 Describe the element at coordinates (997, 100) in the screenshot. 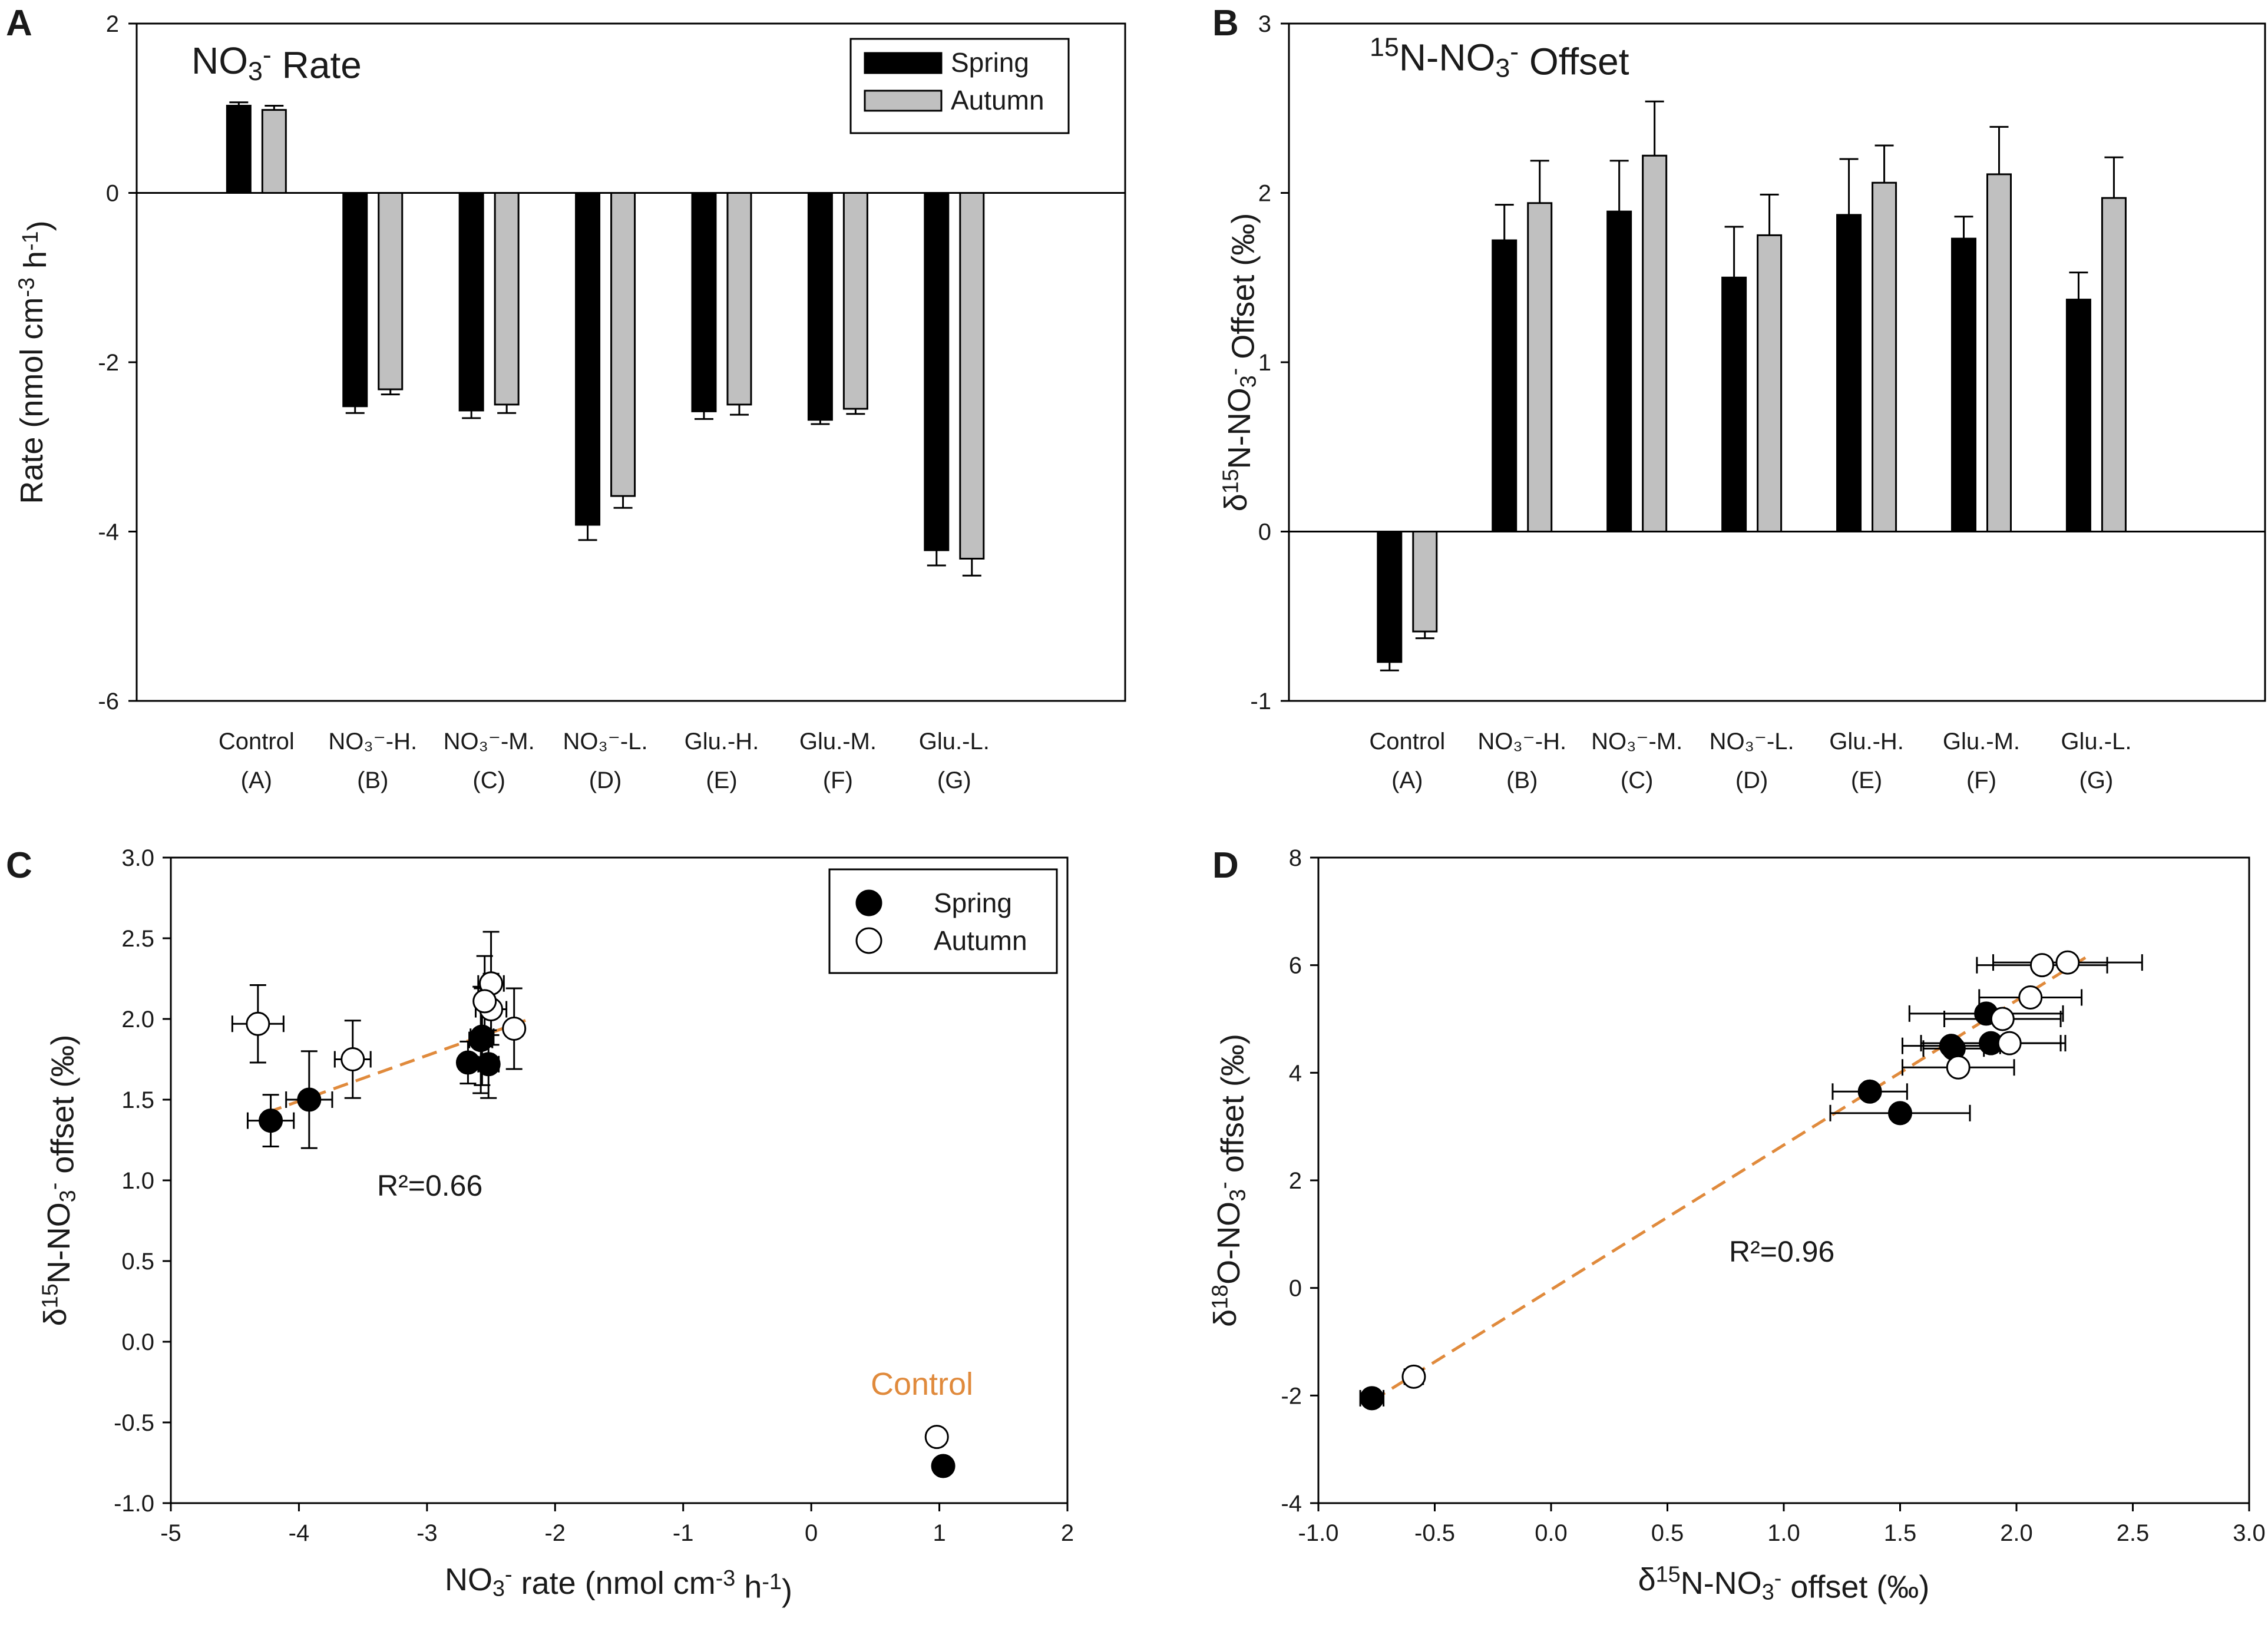

I see `legend-label: Autumn` at that location.